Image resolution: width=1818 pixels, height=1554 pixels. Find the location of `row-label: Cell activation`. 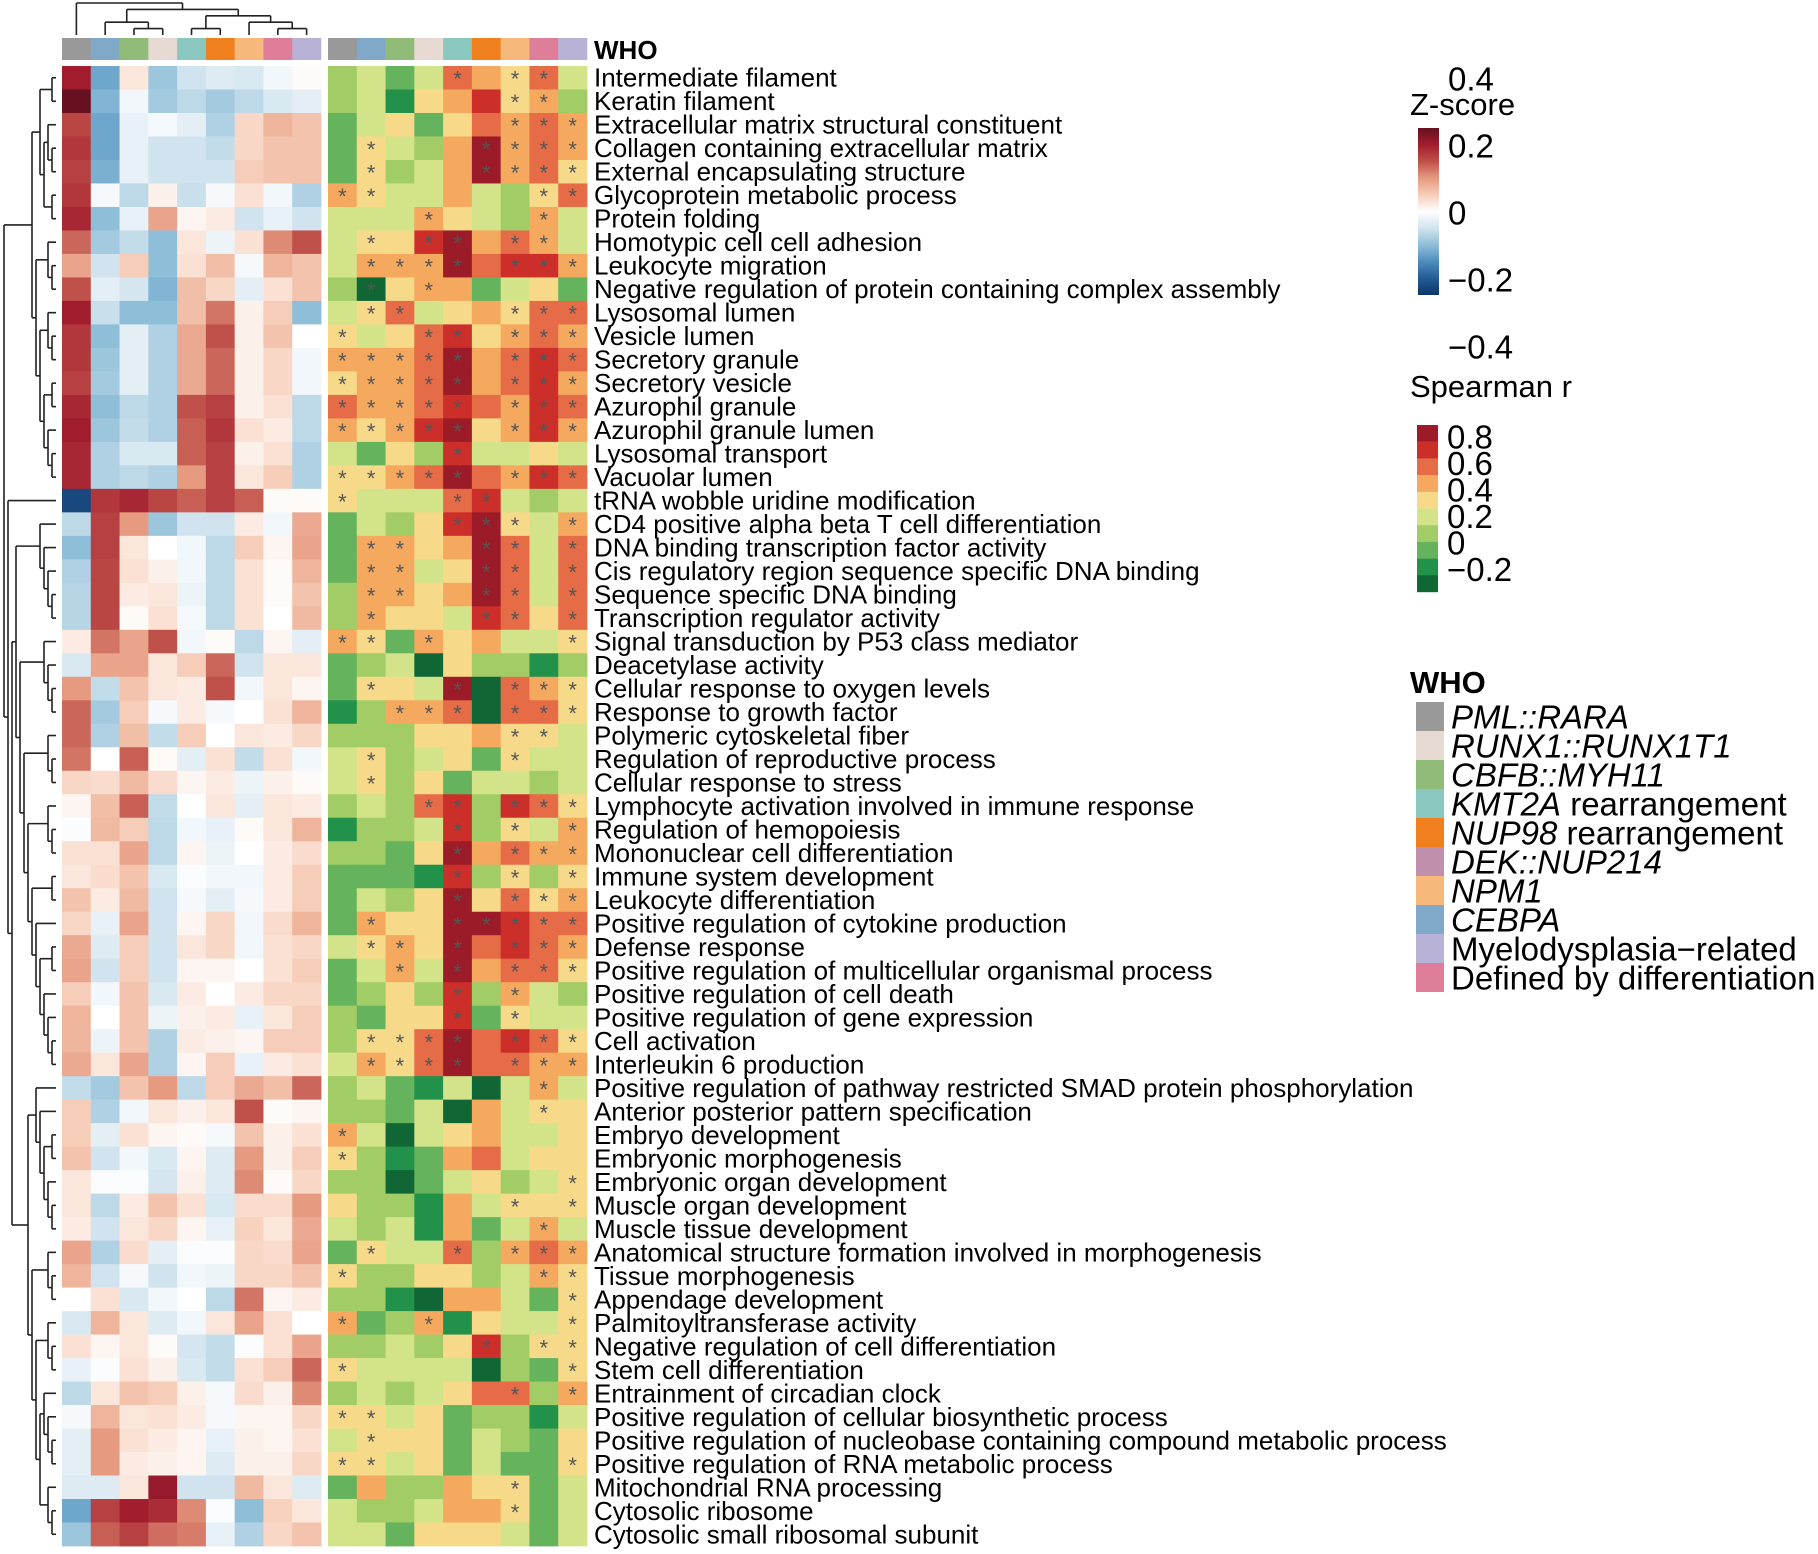

row-label: Cell activation is located at coordinates (675, 1041).